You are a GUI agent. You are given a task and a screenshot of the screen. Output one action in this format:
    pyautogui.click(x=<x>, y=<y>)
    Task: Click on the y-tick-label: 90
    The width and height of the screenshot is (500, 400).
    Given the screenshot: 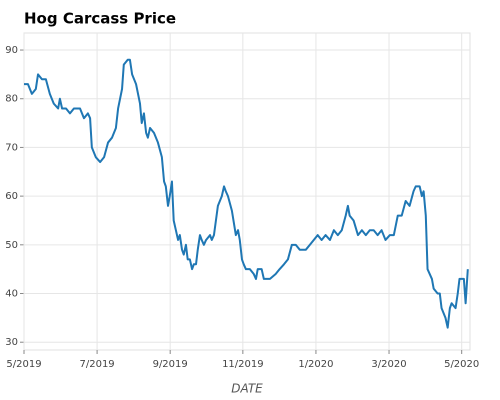 What is the action you would take?
    pyautogui.click(x=11, y=50)
    